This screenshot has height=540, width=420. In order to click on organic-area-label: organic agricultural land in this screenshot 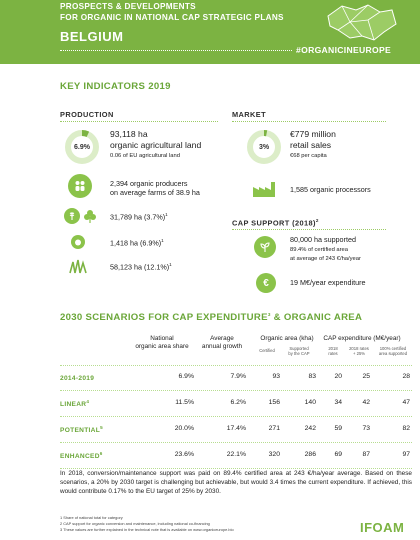, I will do `click(156, 145)`.